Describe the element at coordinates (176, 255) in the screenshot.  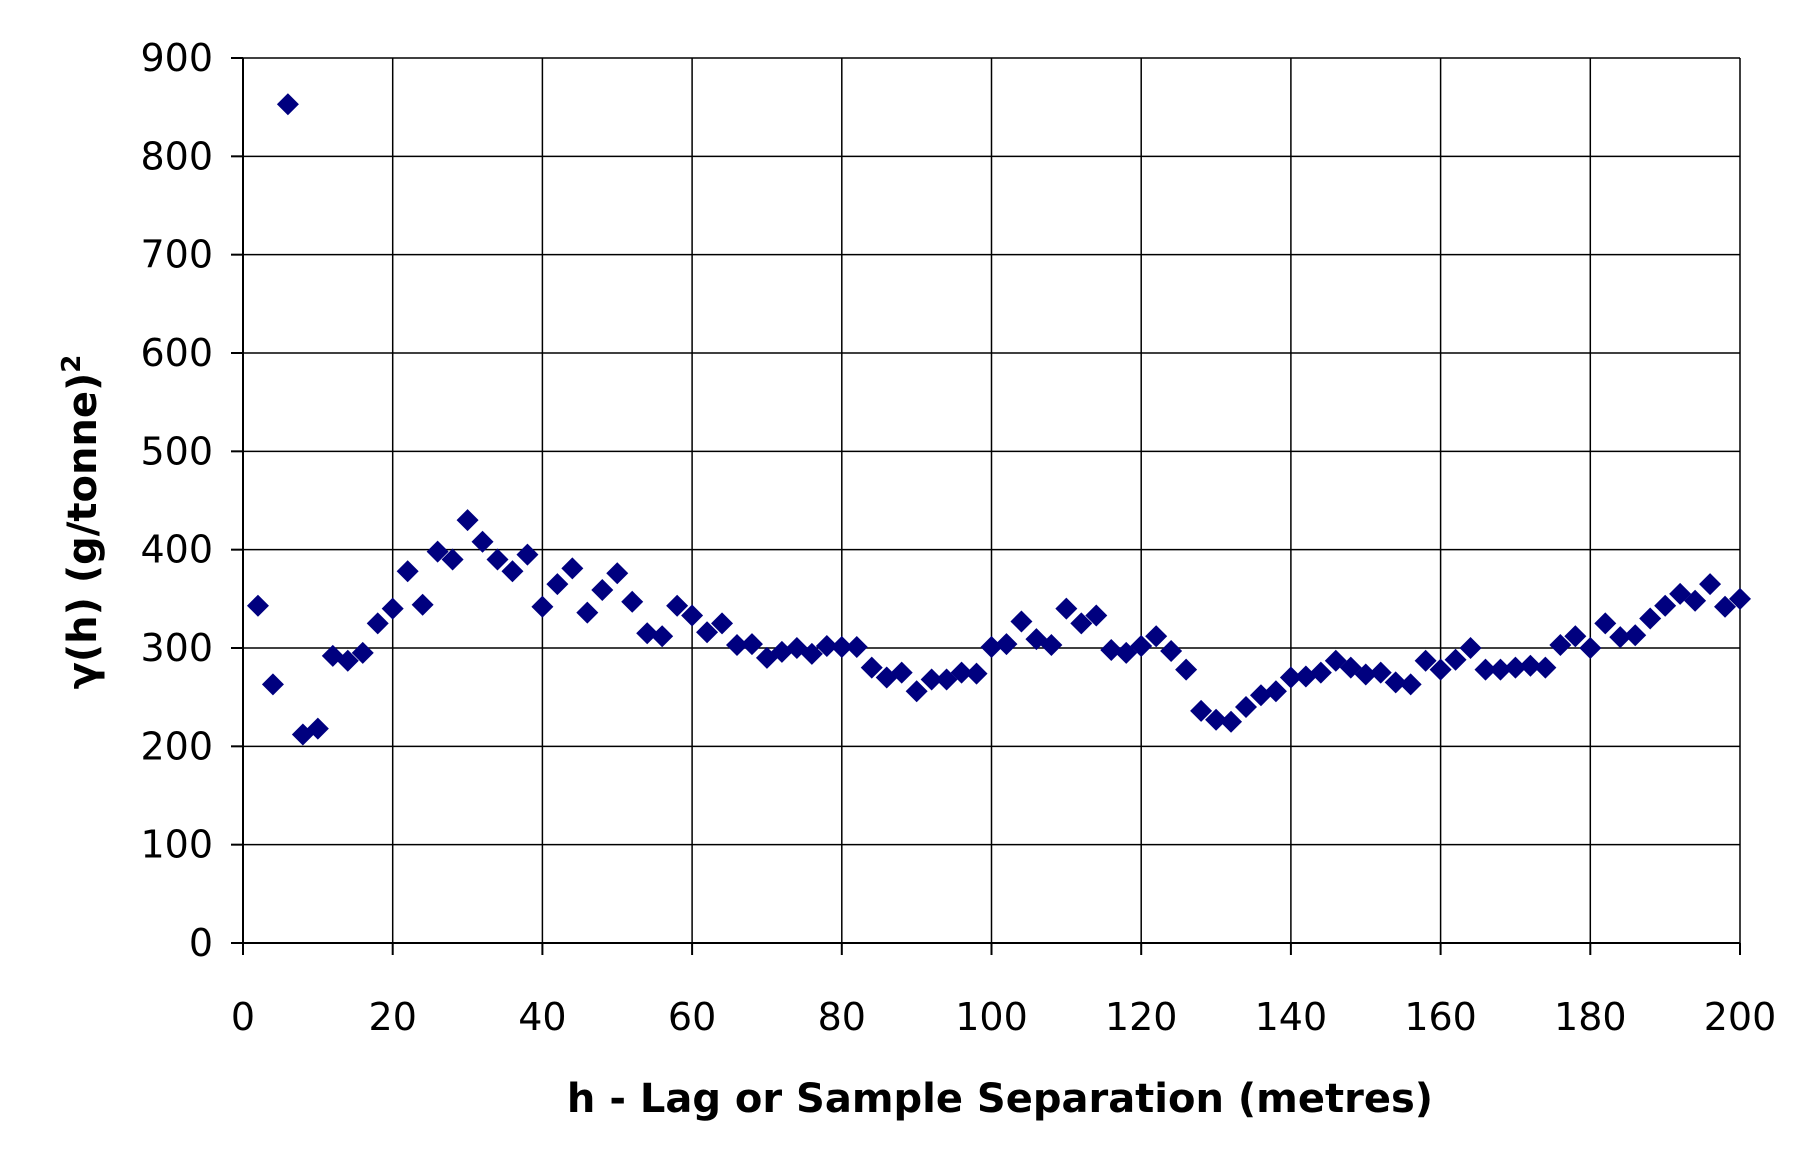
I see `y-tick-label: 700` at that location.